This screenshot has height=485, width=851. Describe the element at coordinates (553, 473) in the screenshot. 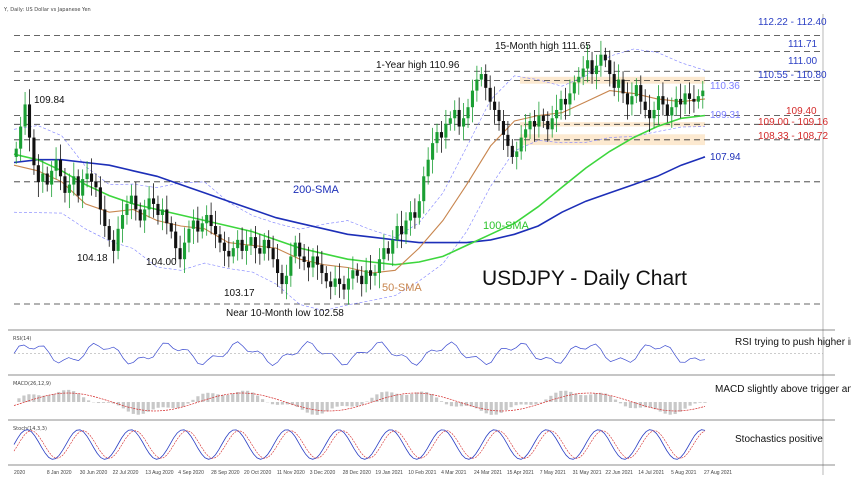

I see `x-tick-label: 7 May 2021` at that location.